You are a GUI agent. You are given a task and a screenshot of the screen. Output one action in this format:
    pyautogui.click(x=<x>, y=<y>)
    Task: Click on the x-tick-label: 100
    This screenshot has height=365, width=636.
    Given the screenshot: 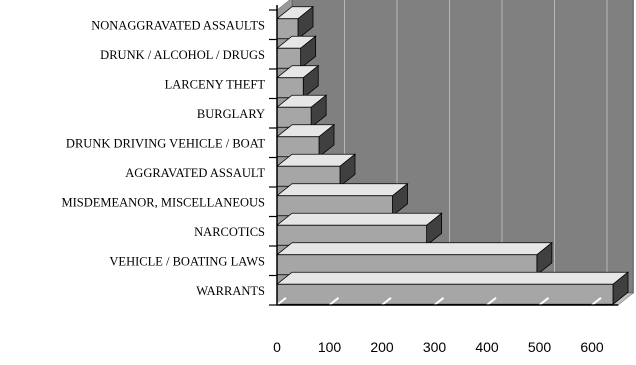 What is the action you would take?
    pyautogui.click(x=330, y=347)
    